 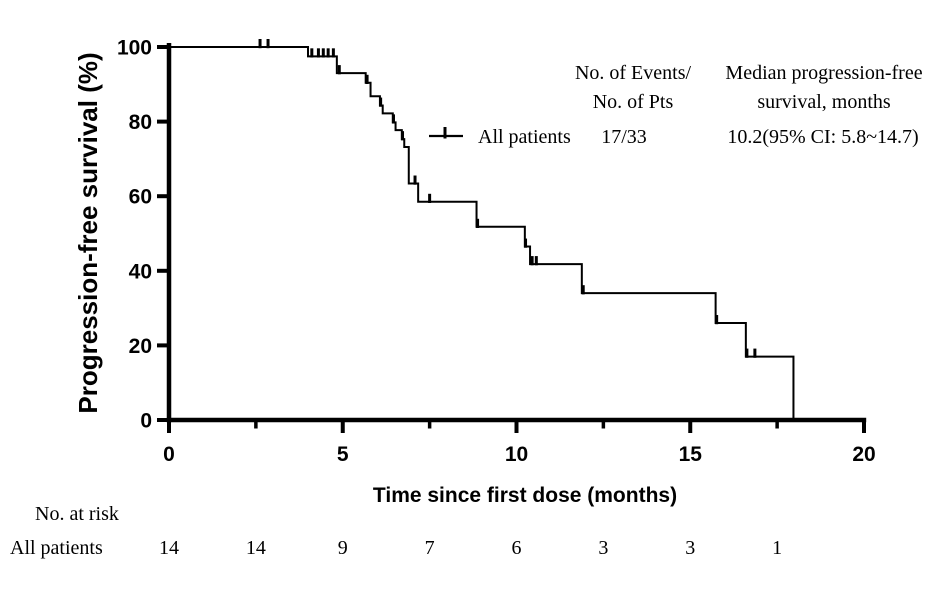 I want to click on y-axis-tick-label: 0, so click(x=146, y=421).